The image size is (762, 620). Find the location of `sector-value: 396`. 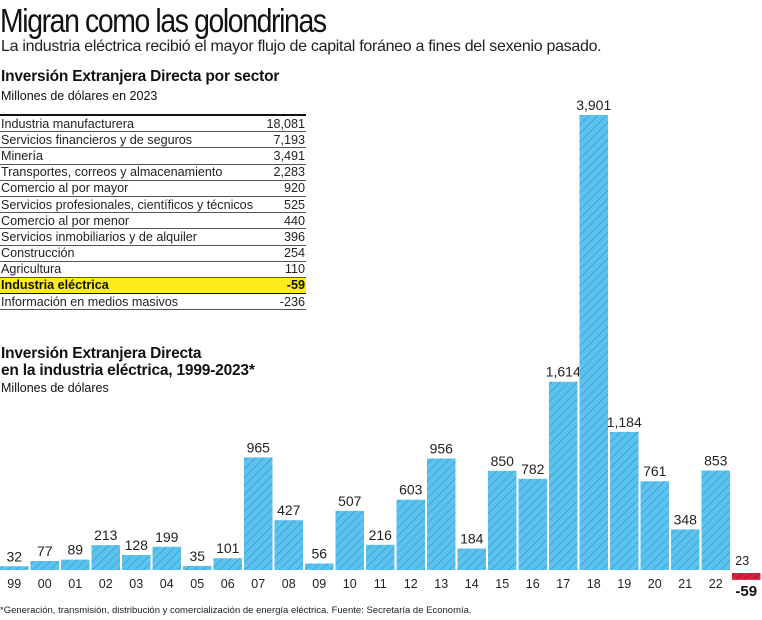

sector-value: 396 is located at coordinates (294, 236).